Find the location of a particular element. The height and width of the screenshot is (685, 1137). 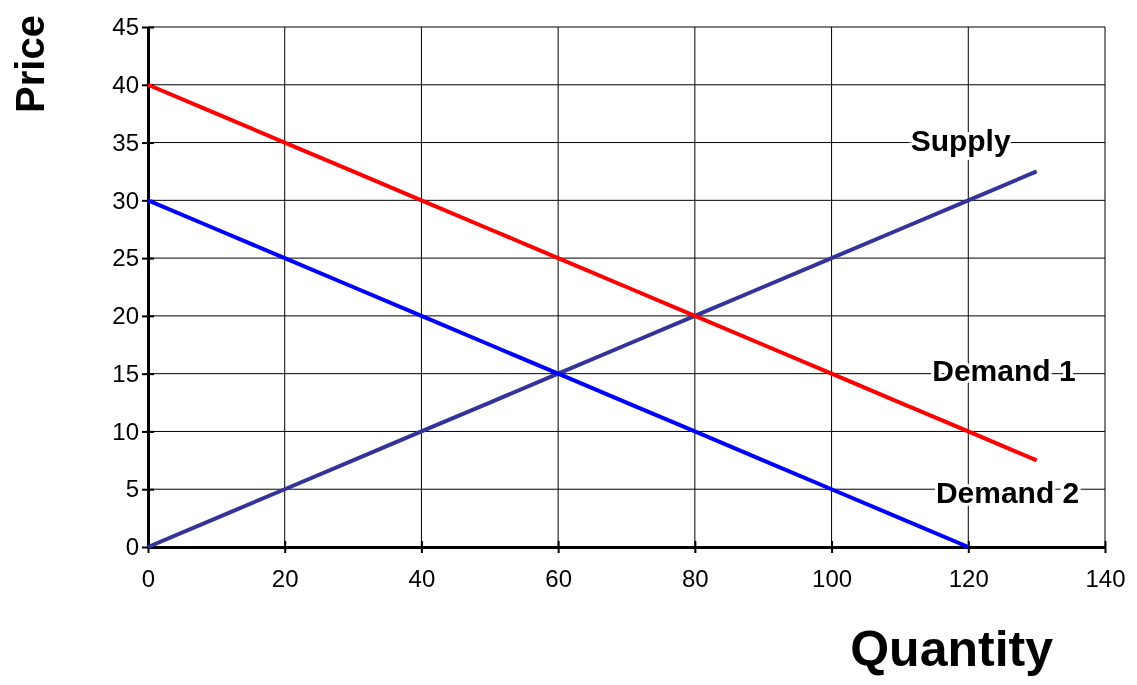

x-tick-label: 40 is located at coordinates (422, 579).